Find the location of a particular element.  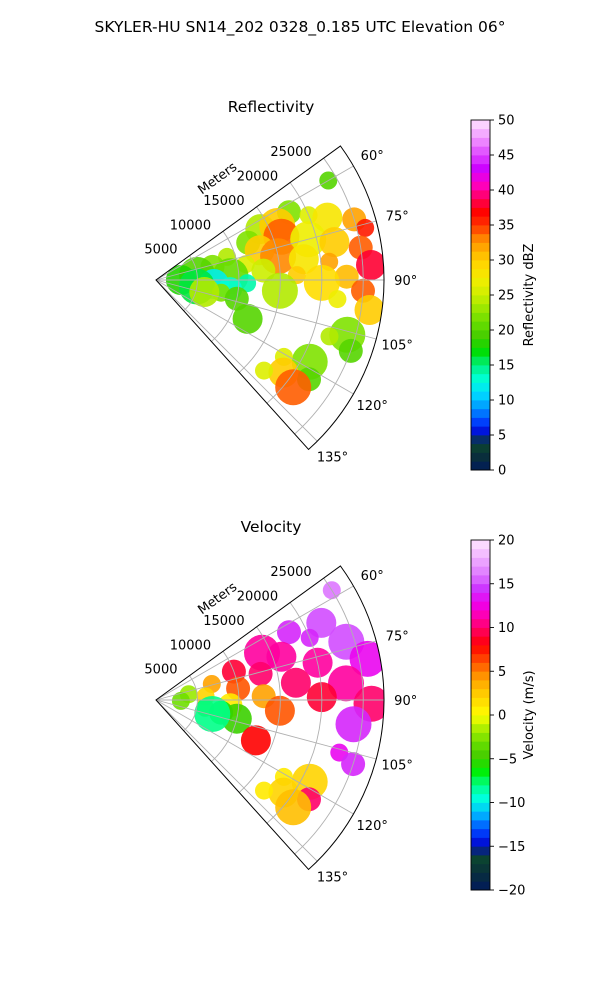

velocity-angle-tick: 60° is located at coordinates (372, 576).